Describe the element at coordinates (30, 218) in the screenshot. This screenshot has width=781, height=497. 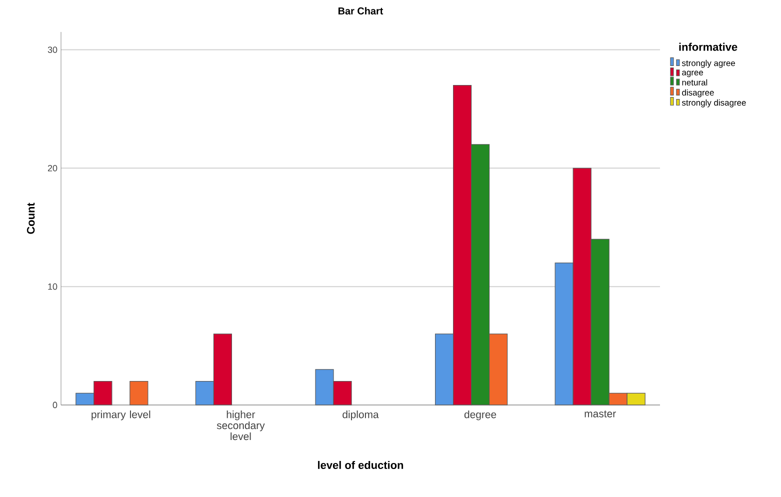
I see `y-axis-title: Count` at that location.